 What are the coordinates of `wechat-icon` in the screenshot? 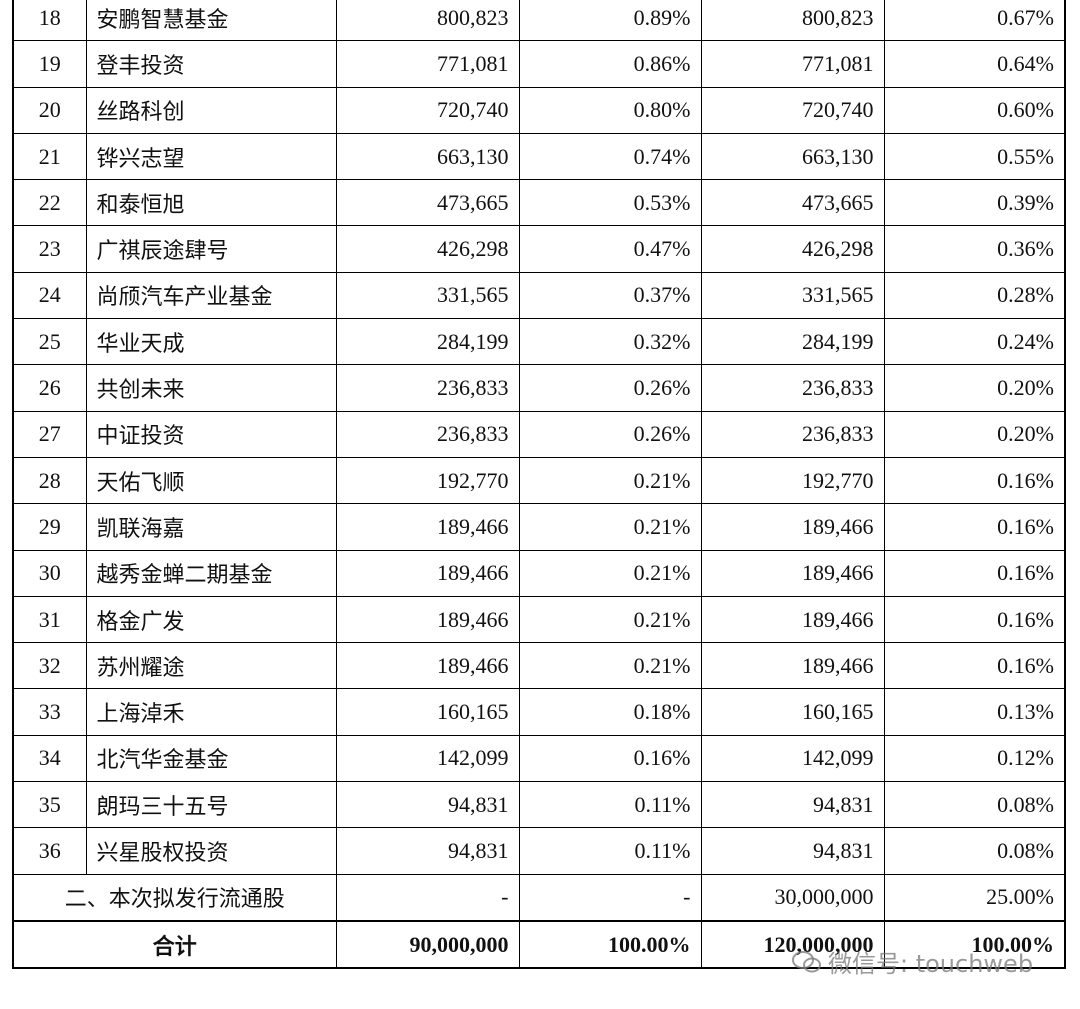 It's located at (806, 961).